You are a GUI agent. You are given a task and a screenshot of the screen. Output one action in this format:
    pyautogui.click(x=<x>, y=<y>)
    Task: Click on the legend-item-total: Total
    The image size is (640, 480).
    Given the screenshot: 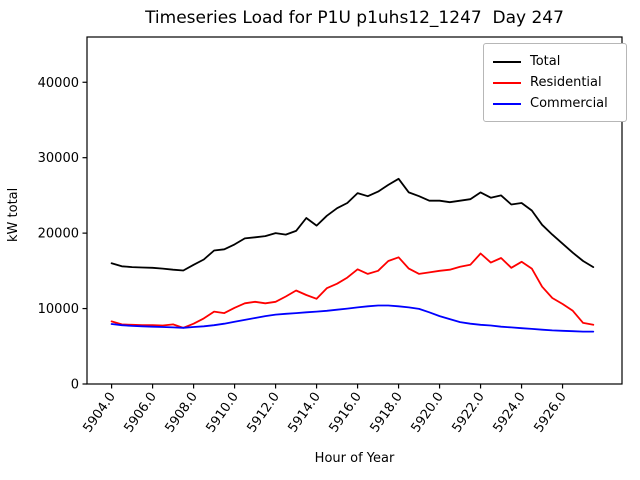 What is the action you would take?
    pyautogui.click(x=555, y=61)
    